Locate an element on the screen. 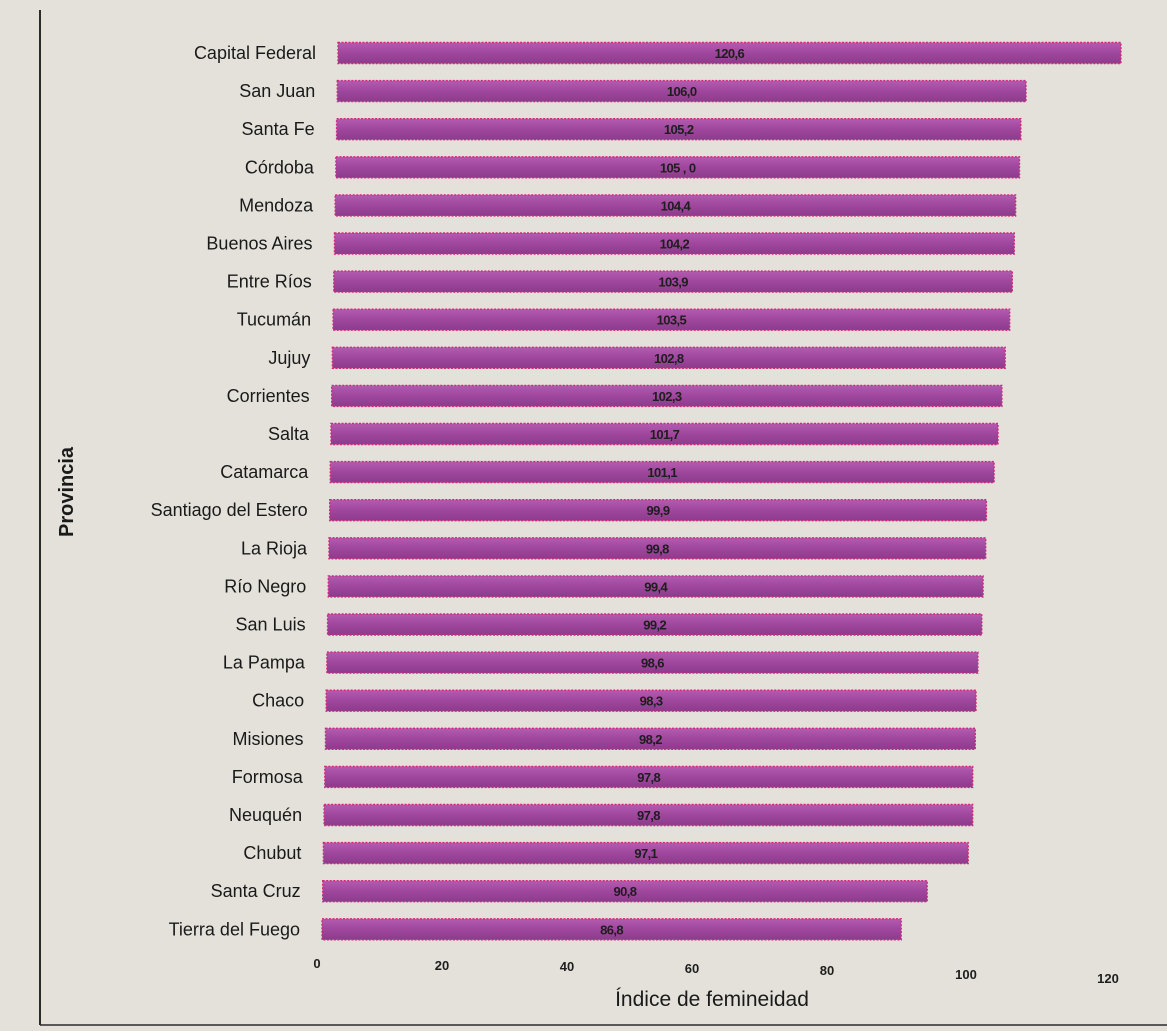 This screenshot has height=1031, width=1167. x-axis-title: Índice de femineidad is located at coordinates (712, 999).